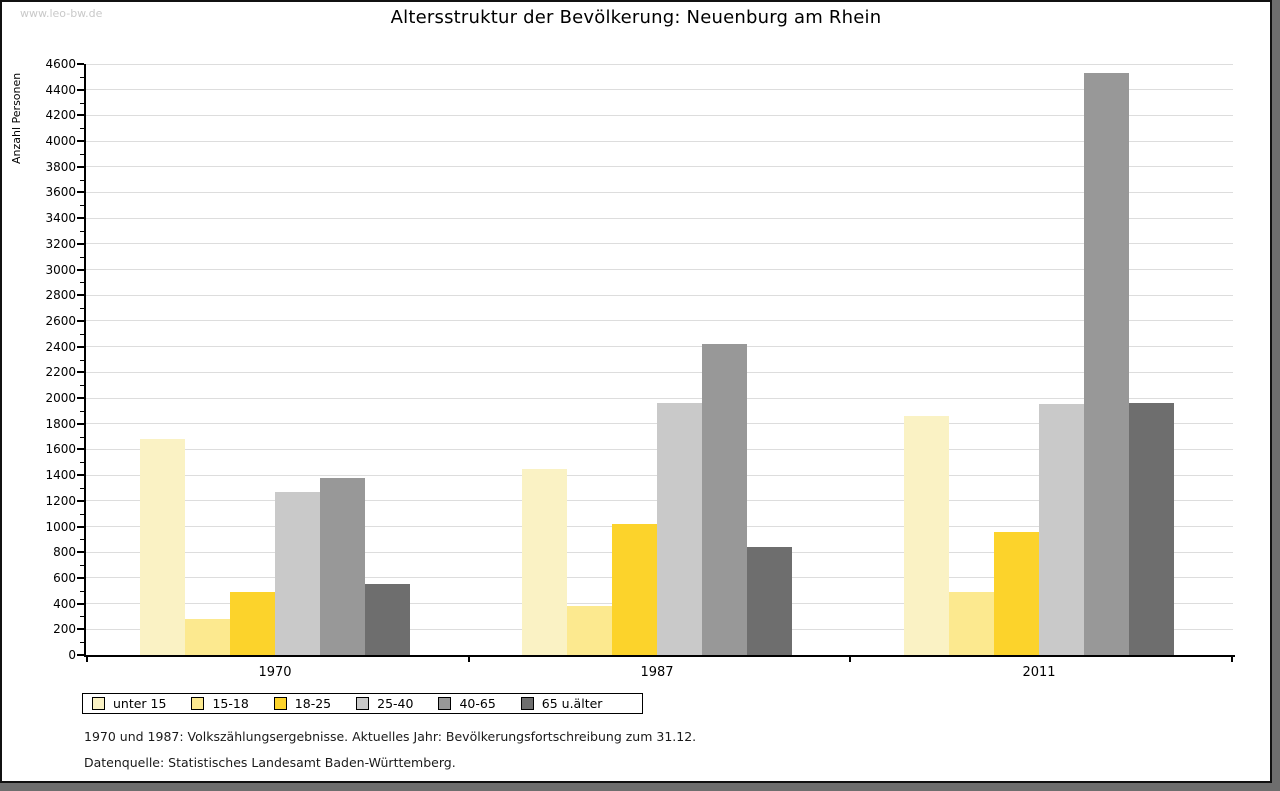 The height and width of the screenshot is (791, 1280). I want to click on legend-label: unter 15, so click(140, 703).